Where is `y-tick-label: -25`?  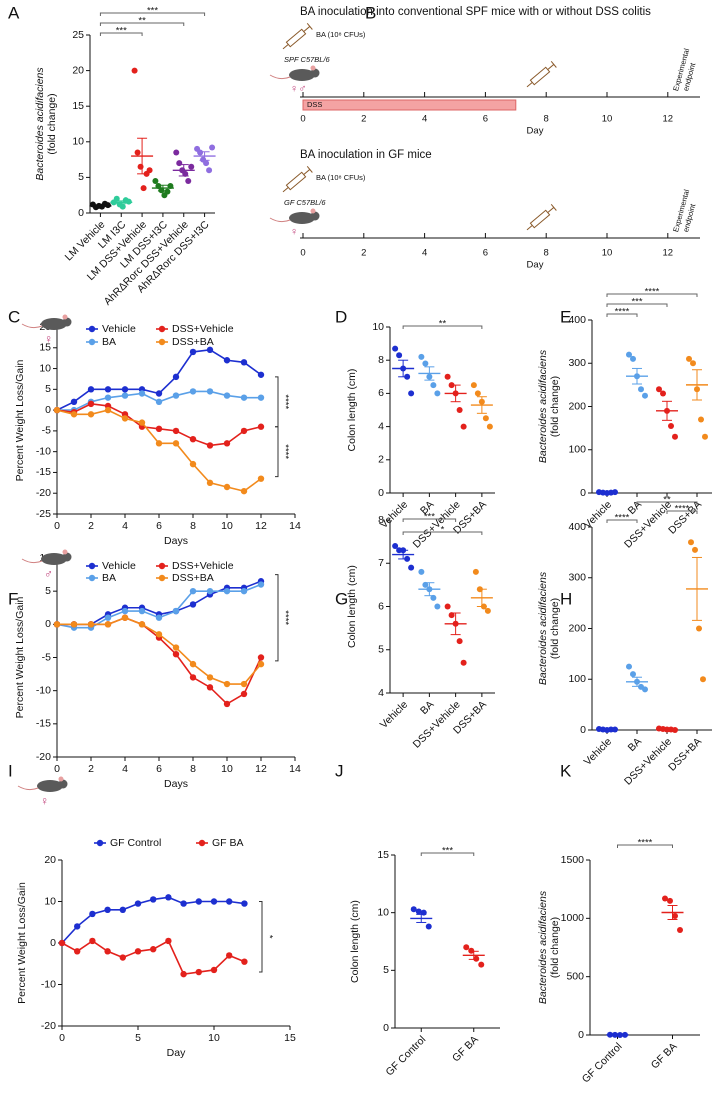
y-tick-label: -25 is located at coordinates (43, 514).